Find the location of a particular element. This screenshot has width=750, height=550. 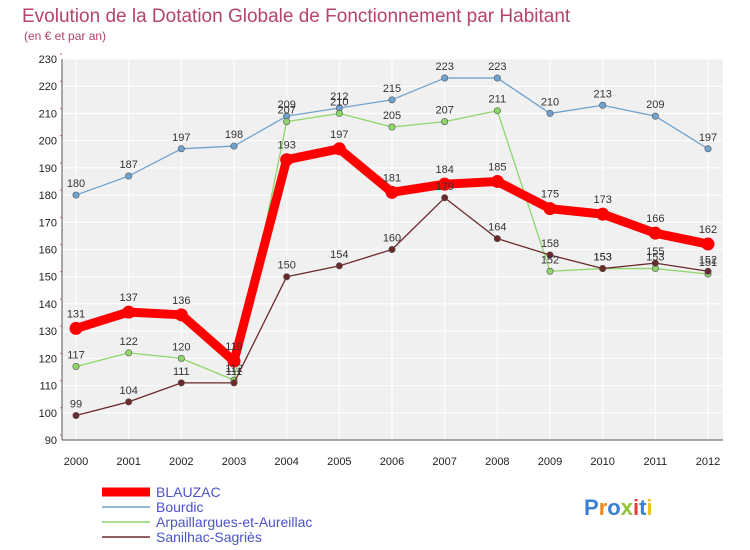

data-label-blauzac: 175 is located at coordinates (550, 195).